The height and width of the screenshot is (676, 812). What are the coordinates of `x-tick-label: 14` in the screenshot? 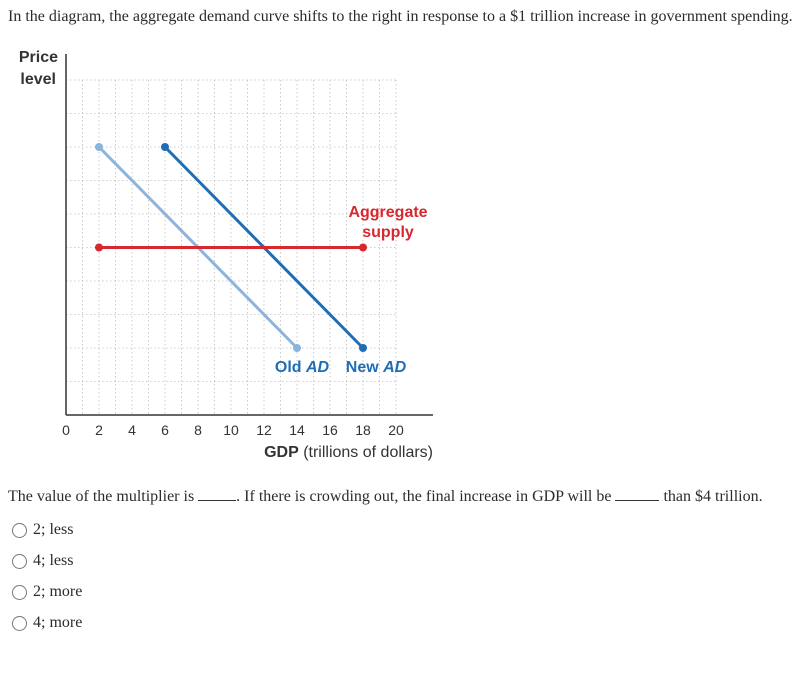 It's located at (297, 430).